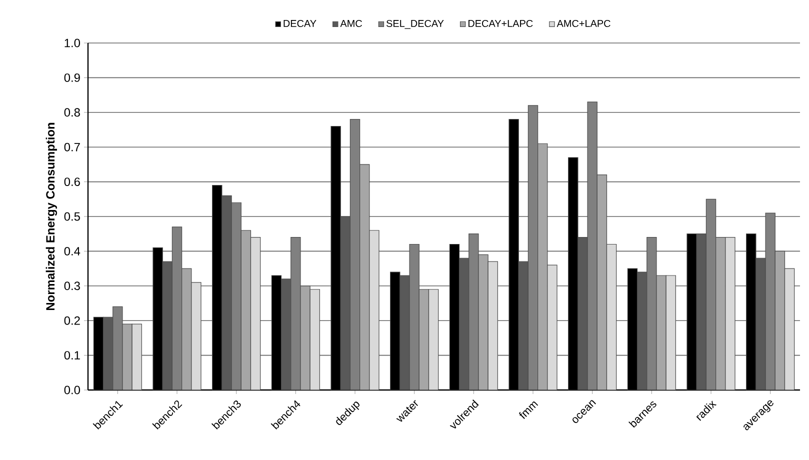 The width and height of the screenshot is (809, 460). Describe the element at coordinates (72, 147) in the screenshot. I see `y-tick-label: 0.7` at that location.